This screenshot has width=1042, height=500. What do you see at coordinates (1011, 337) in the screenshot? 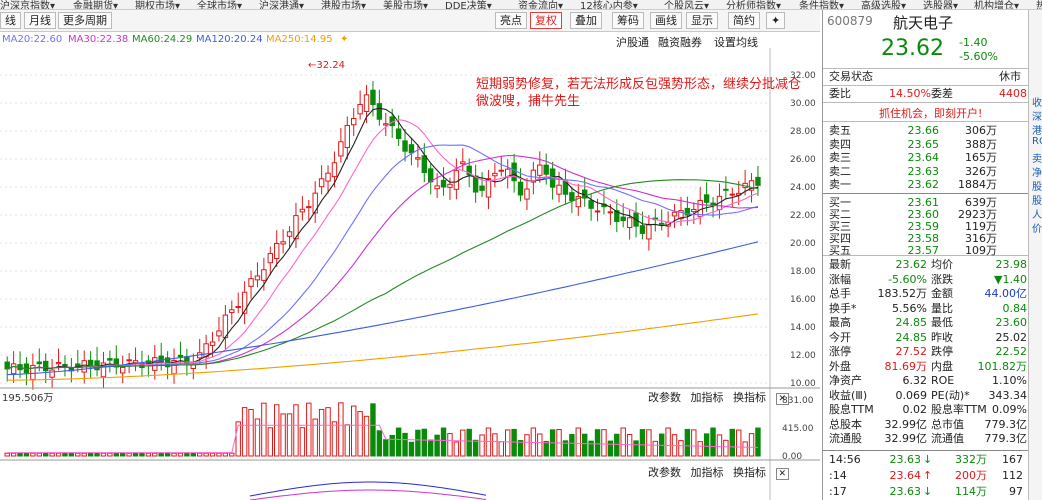
I see `stat-value: 25.02` at bounding box center [1011, 337].